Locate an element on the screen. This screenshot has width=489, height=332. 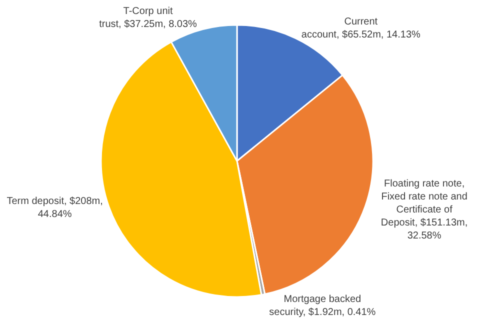
slice-label: Floating rate note, Fixed rate note and Certificate of Deposit, $151.13m, 32.58% is located at coordinates (424, 210).